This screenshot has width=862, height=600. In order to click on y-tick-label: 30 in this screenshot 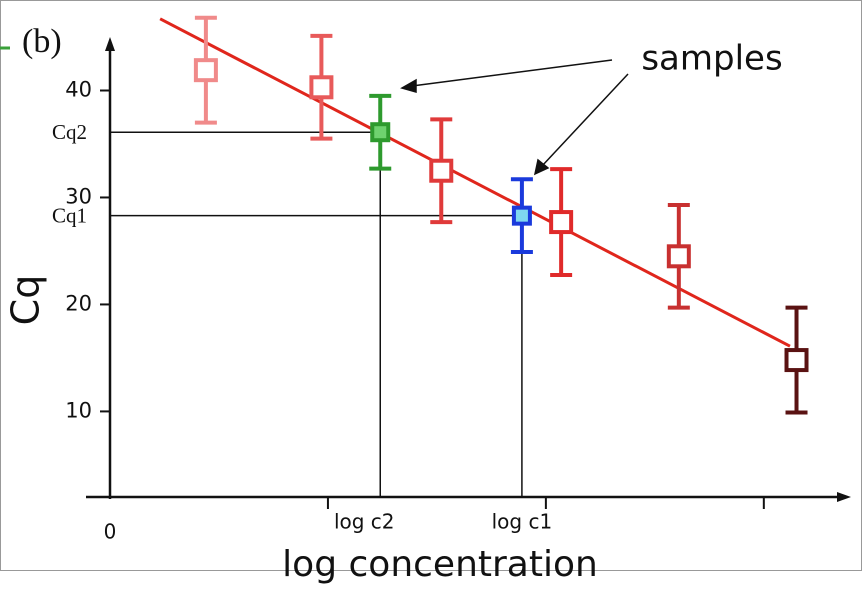, I will do `click(78, 196)`.